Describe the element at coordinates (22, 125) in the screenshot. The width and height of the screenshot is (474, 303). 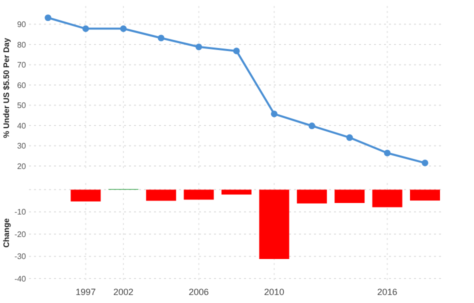
I see `y-tick-label: 40` at that location.